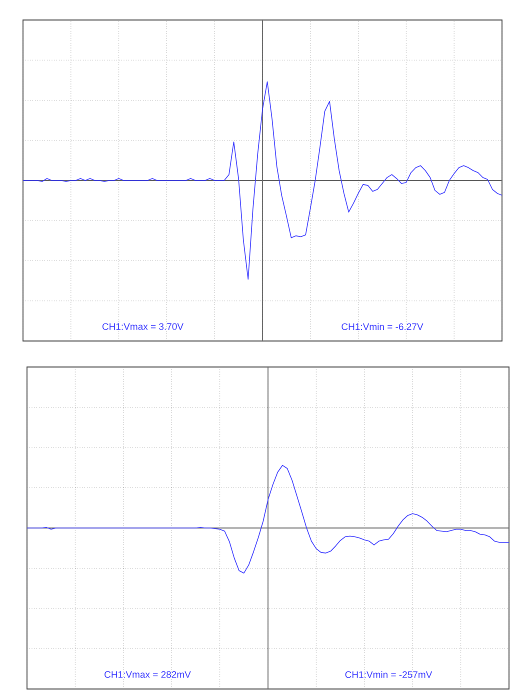  Describe the element at coordinates (143, 326) in the screenshot. I see `text: CH1:Vmax = 3.70V` at that location.